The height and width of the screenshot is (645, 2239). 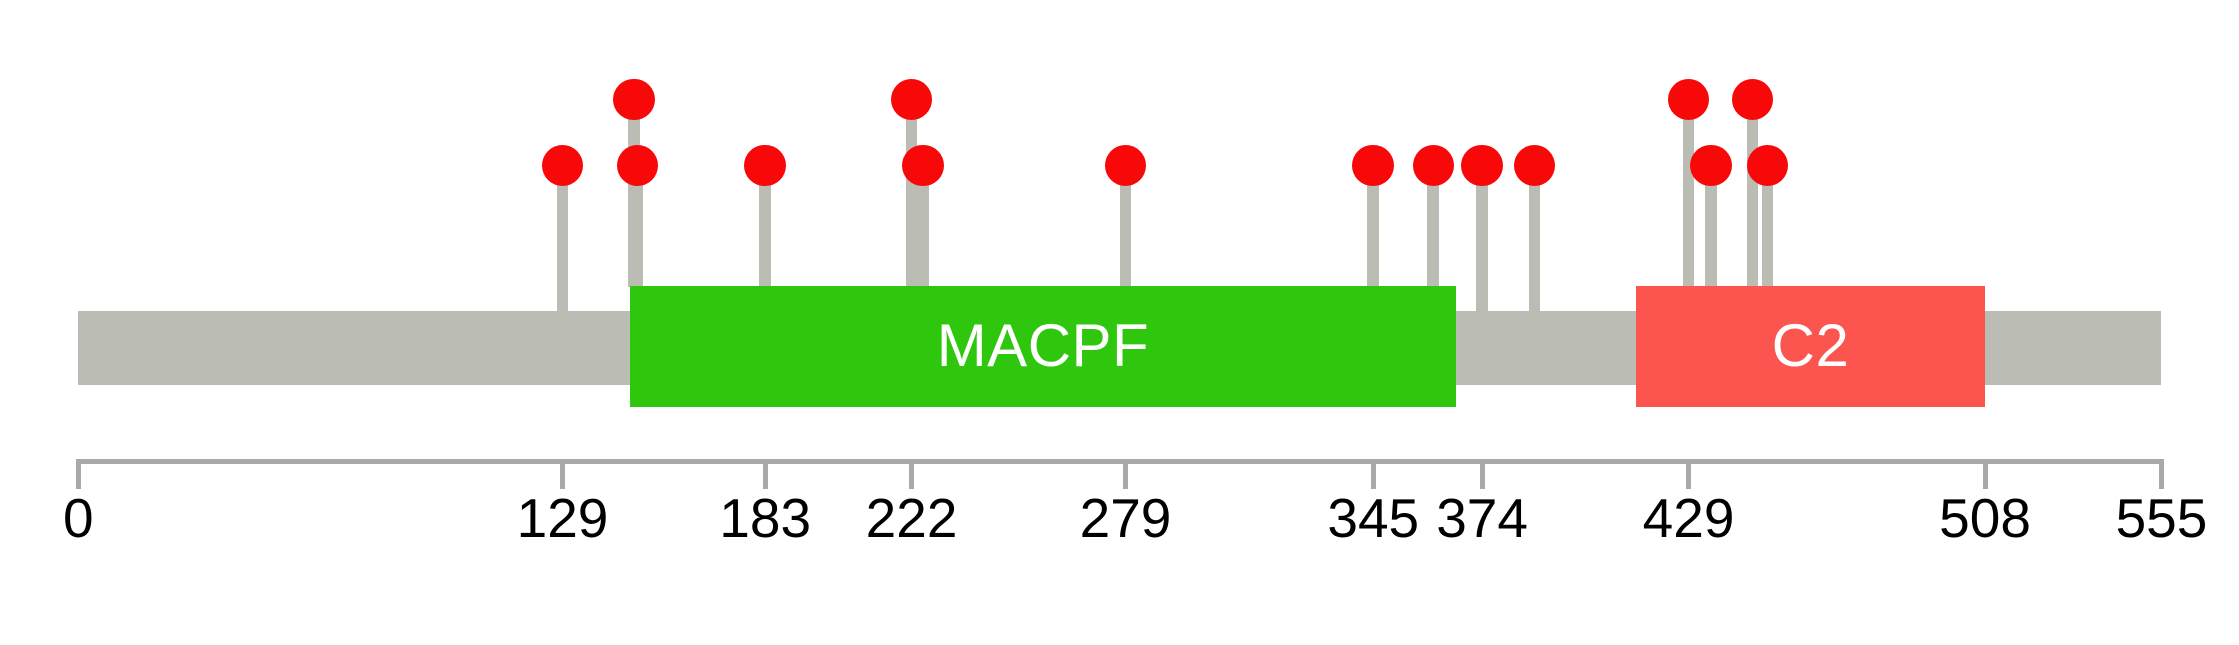 I want to click on axis-tick-label-279: 279, so click(x=1125, y=518).